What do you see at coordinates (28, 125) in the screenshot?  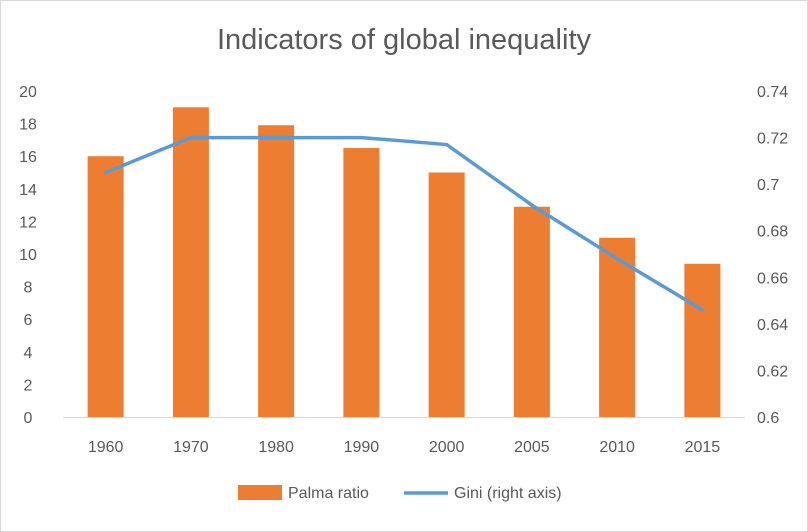 I see `y-left-tick-label: 18` at bounding box center [28, 125].